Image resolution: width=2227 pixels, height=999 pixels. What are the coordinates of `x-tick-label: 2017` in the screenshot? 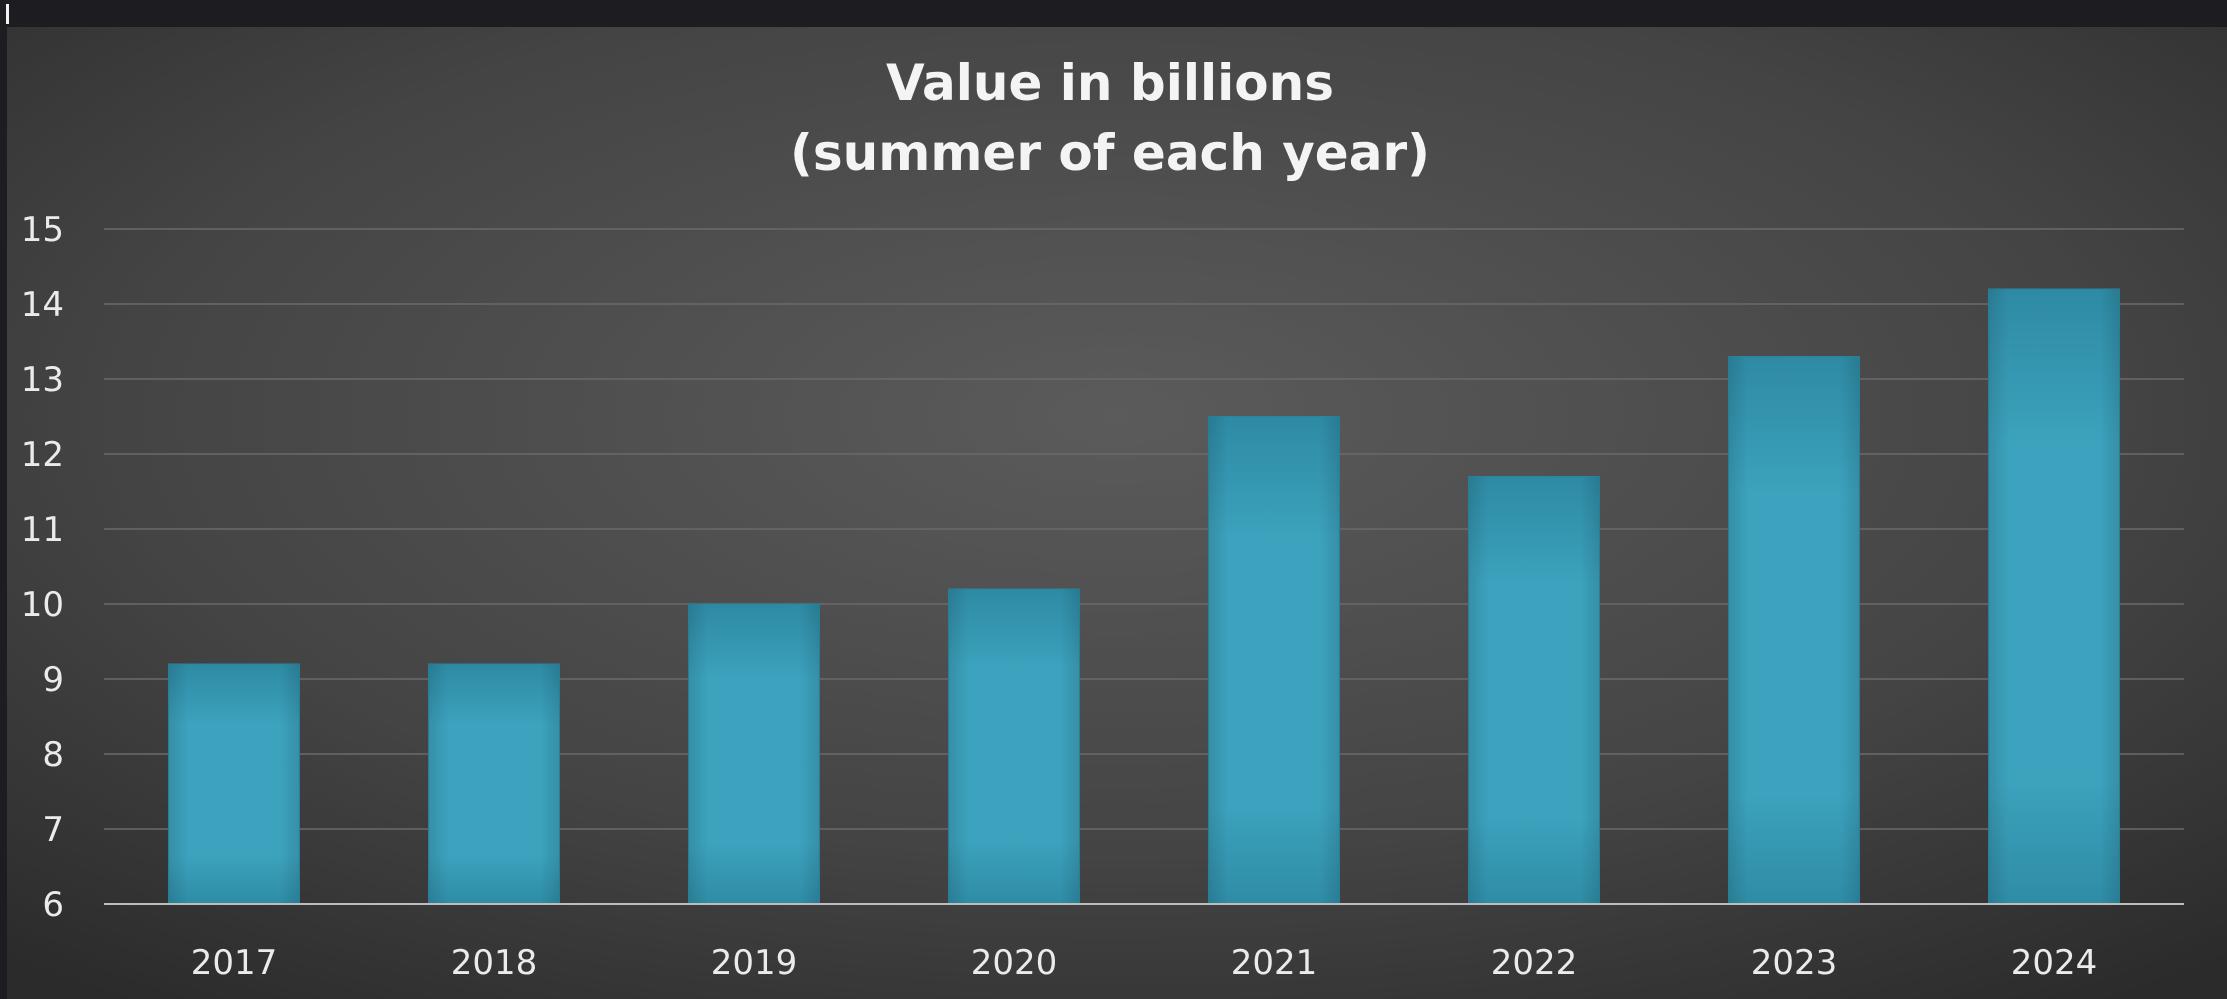 It's located at (234, 963).